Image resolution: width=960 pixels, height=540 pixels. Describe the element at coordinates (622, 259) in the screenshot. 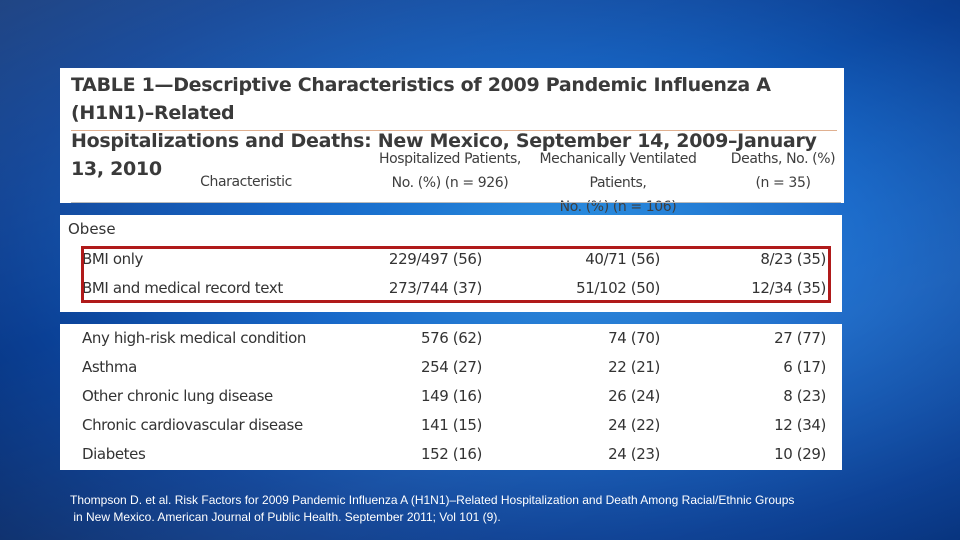

I see `cell-ventilated: 40/71 (56)` at that location.